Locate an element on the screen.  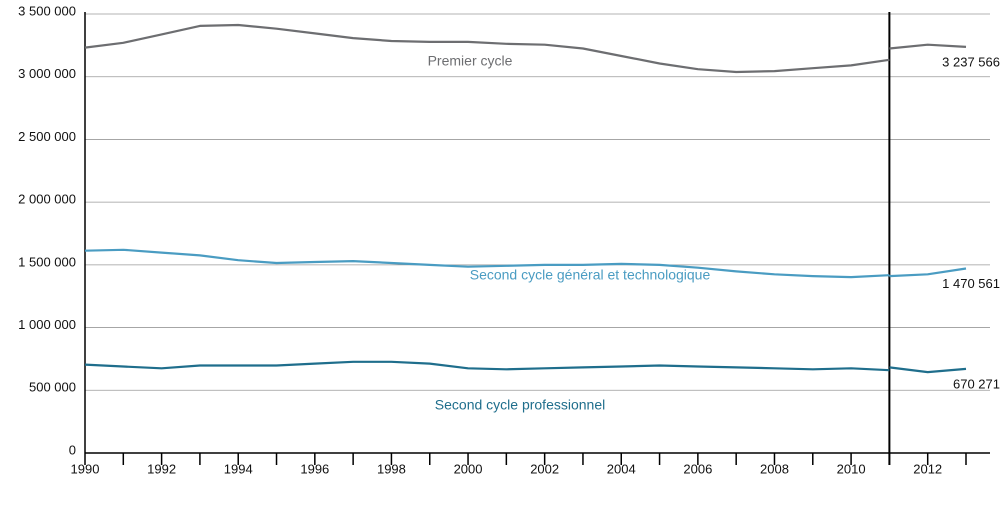
x-tick-label: 1996 is located at coordinates (314, 468).